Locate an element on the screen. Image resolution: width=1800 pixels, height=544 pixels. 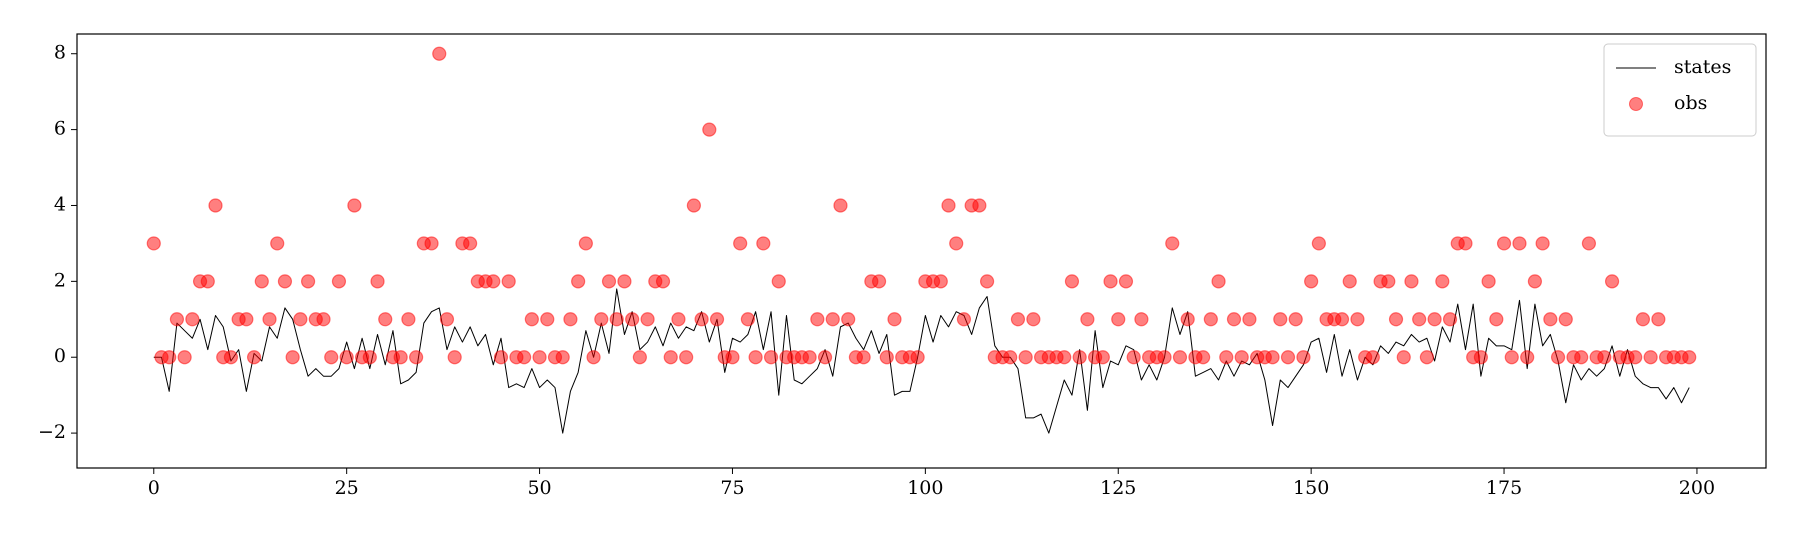
legend-box is located at coordinates (1680, 90).